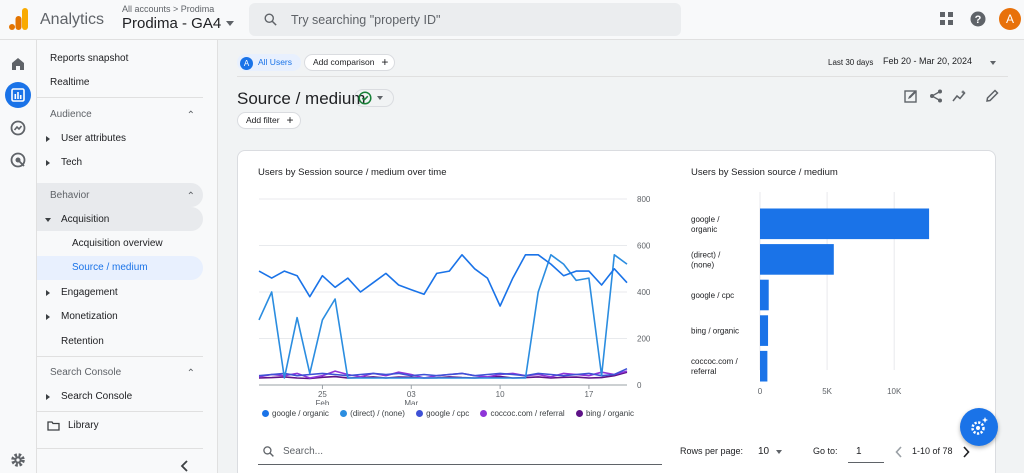 Image resolution: width=1024 pixels, height=473 pixels. I want to click on legend-label: google / organic, so click(300, 413).